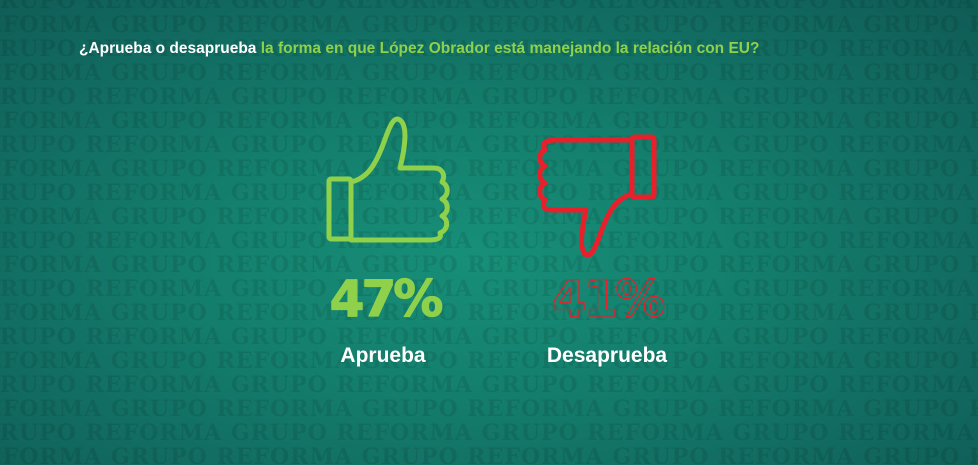 This screenshot has width=978, height=465. Describe the element at coordinates (608, 299) in the screenshot. I see `disapprove-value-label: 41%` at that location.